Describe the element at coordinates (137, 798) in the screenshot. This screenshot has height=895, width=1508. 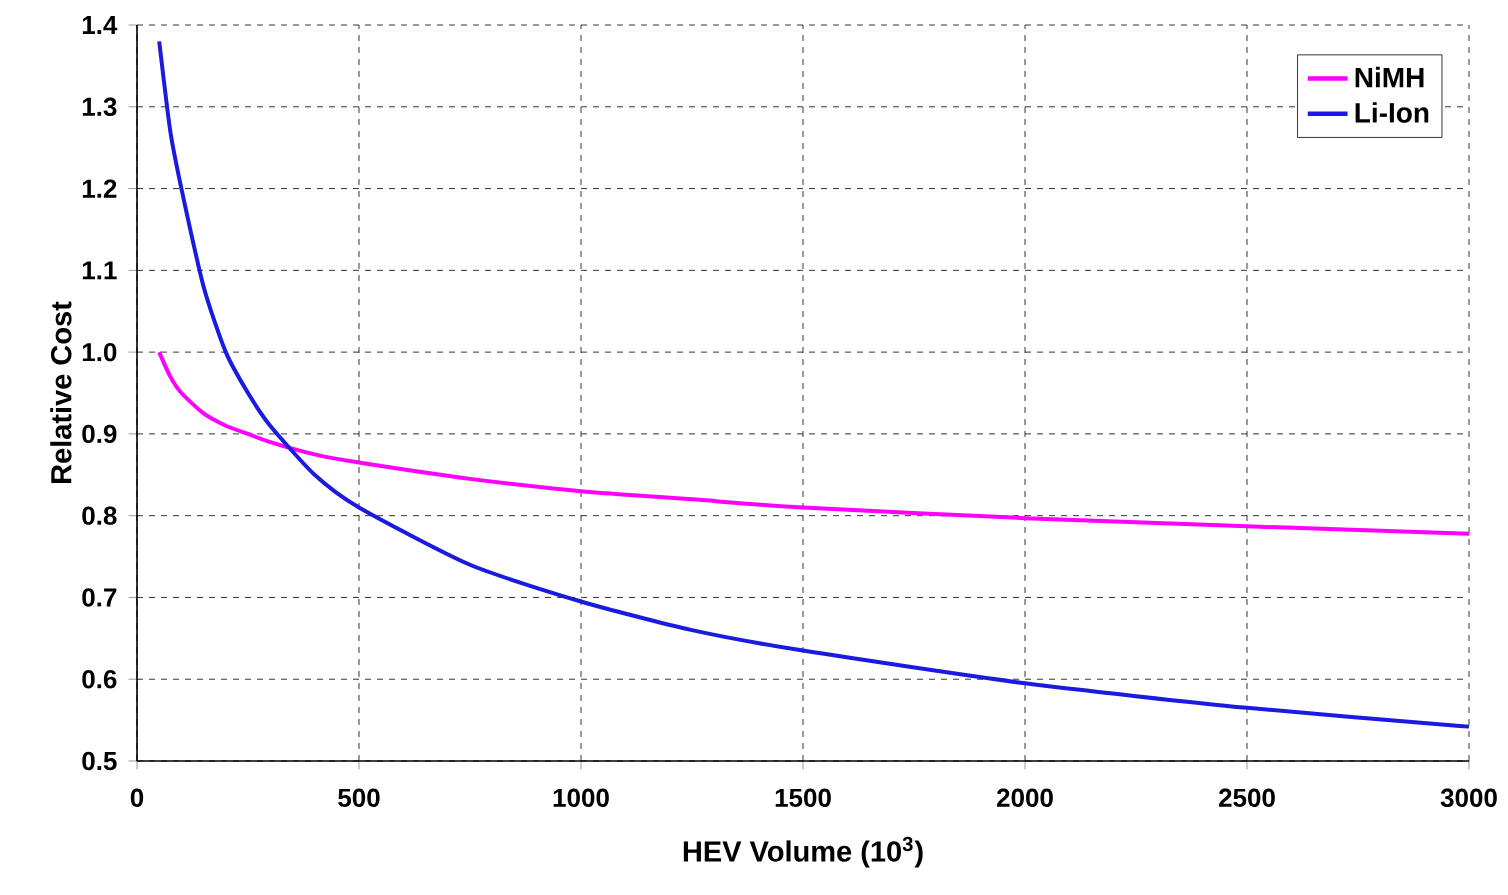
I see `x-tick-label: 0` at that location.